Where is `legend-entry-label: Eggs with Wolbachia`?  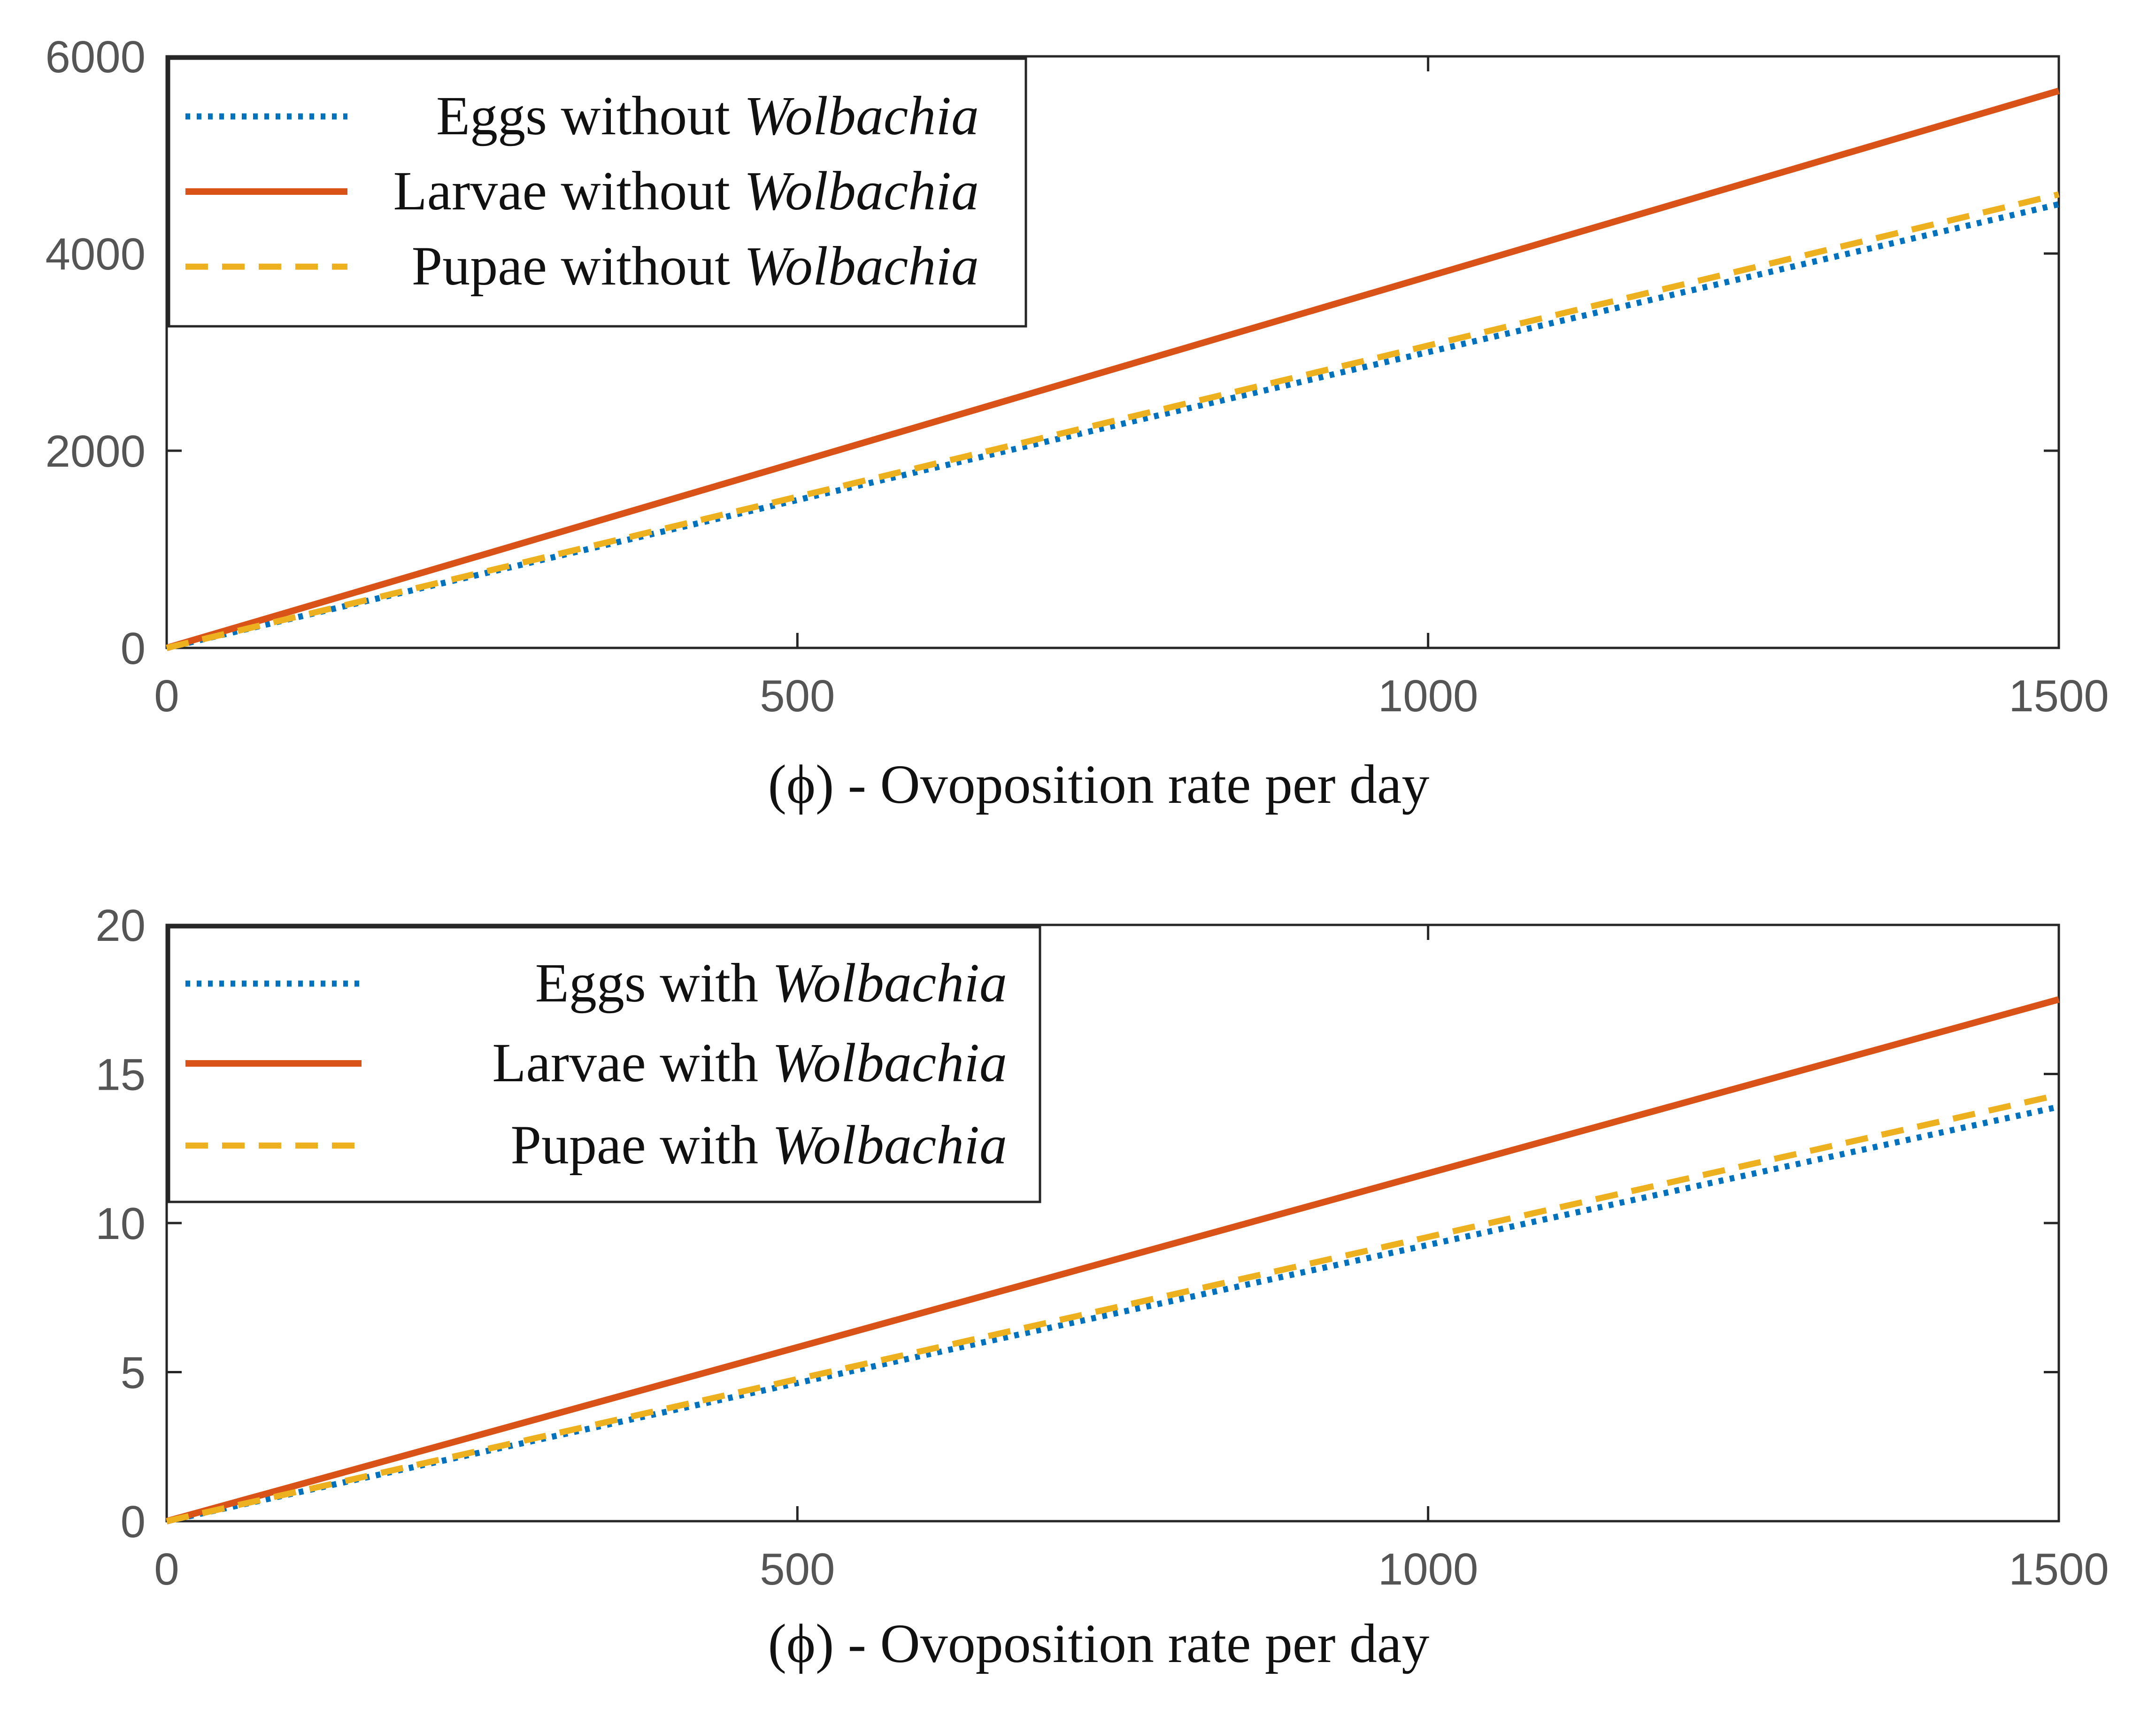 legend-entry-label: Eggs with Wolbachia is located at coordinates (771, 983).